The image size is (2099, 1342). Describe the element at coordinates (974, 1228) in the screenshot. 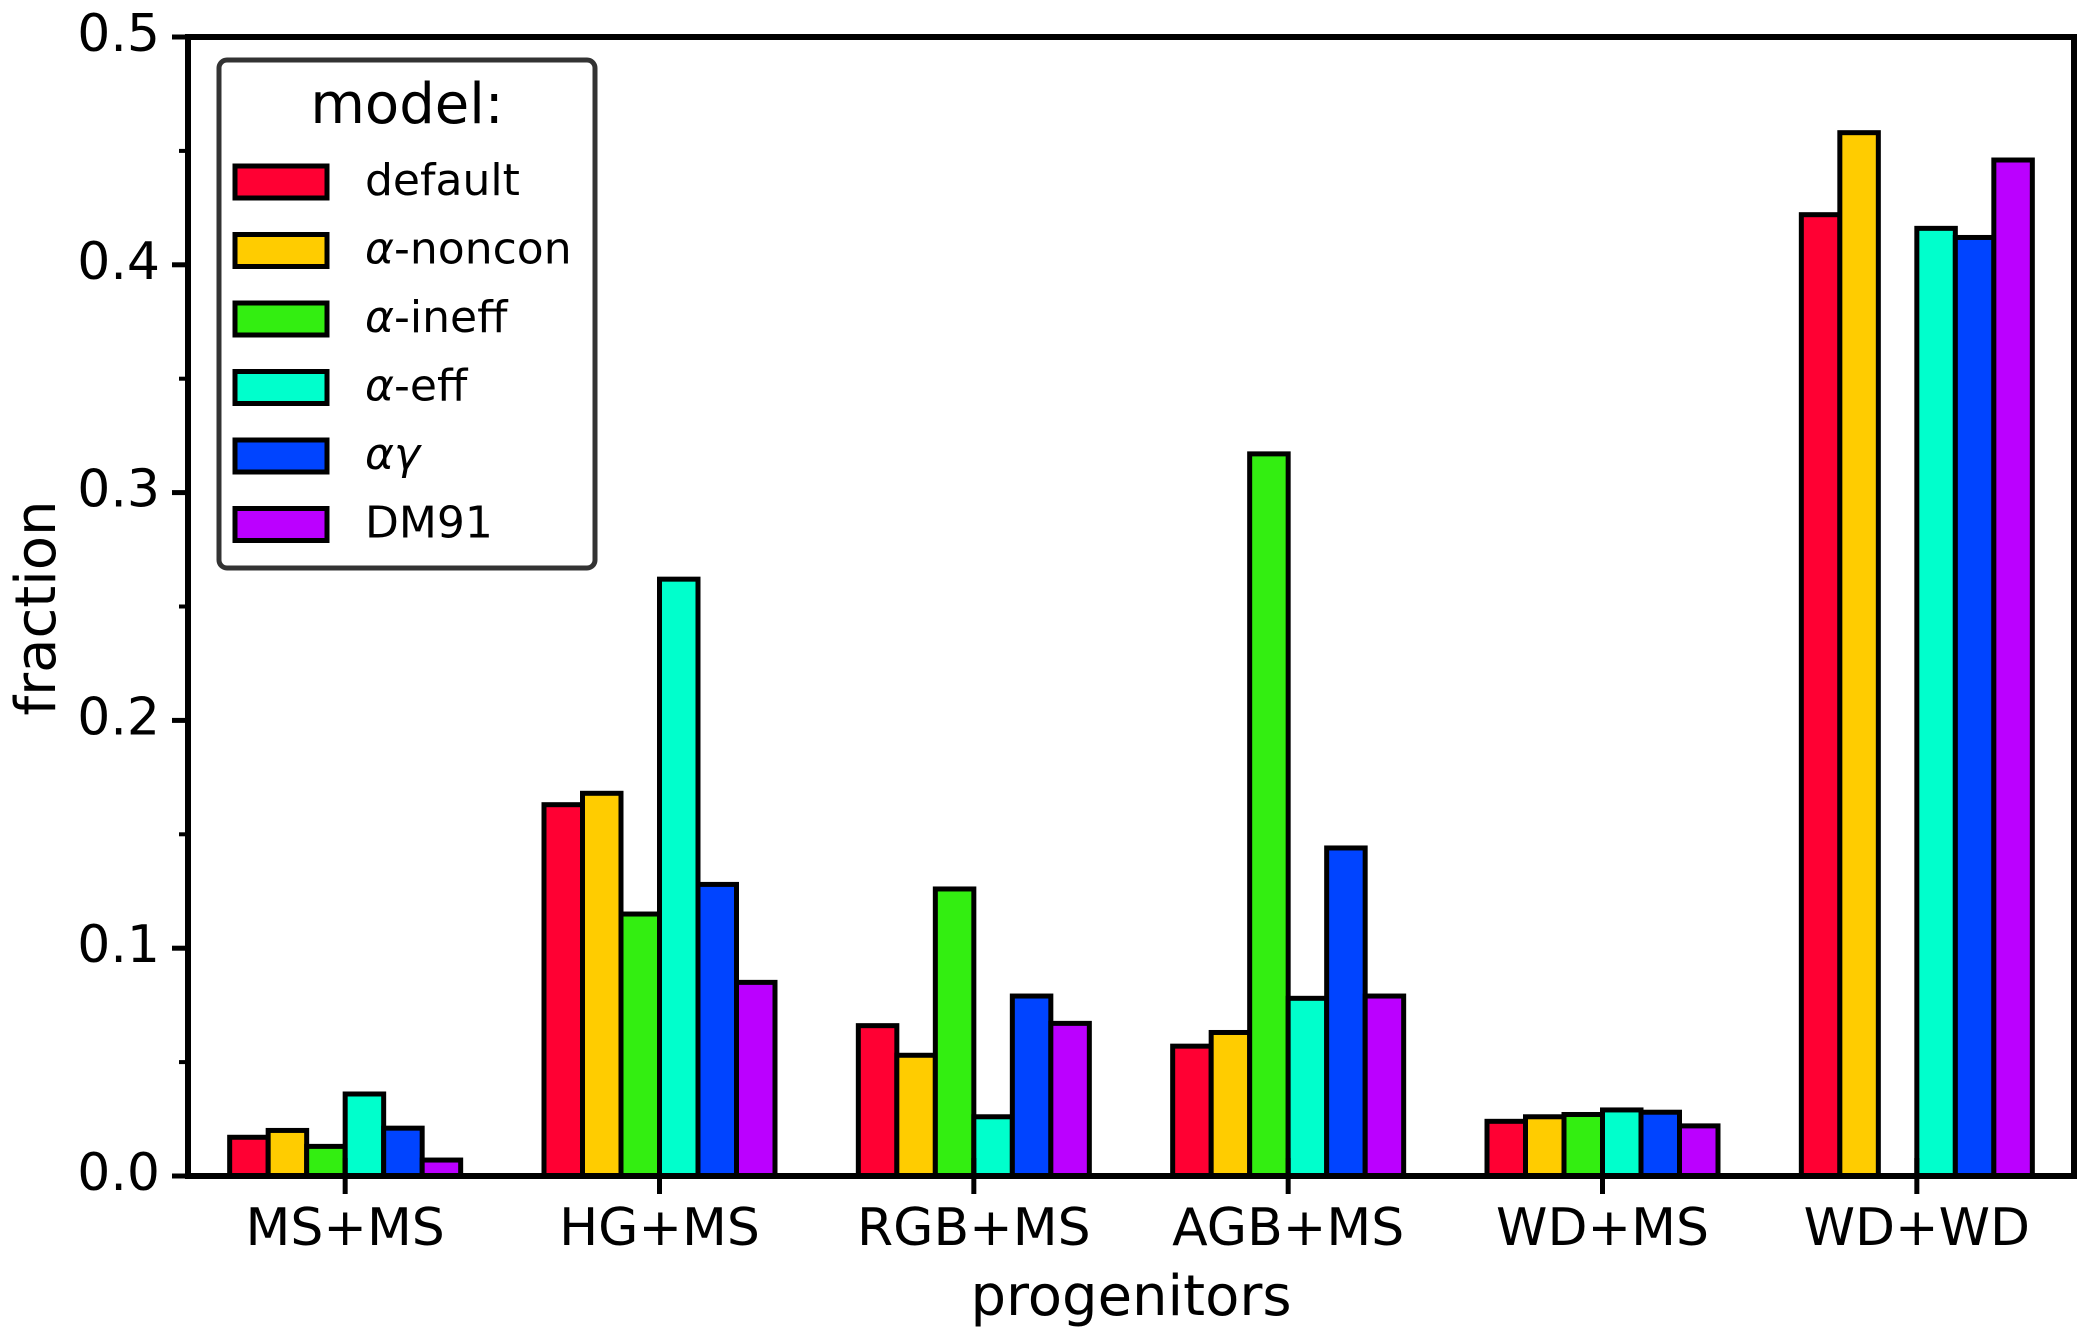

I see `x-tick-label: RGB+MS` at that location.